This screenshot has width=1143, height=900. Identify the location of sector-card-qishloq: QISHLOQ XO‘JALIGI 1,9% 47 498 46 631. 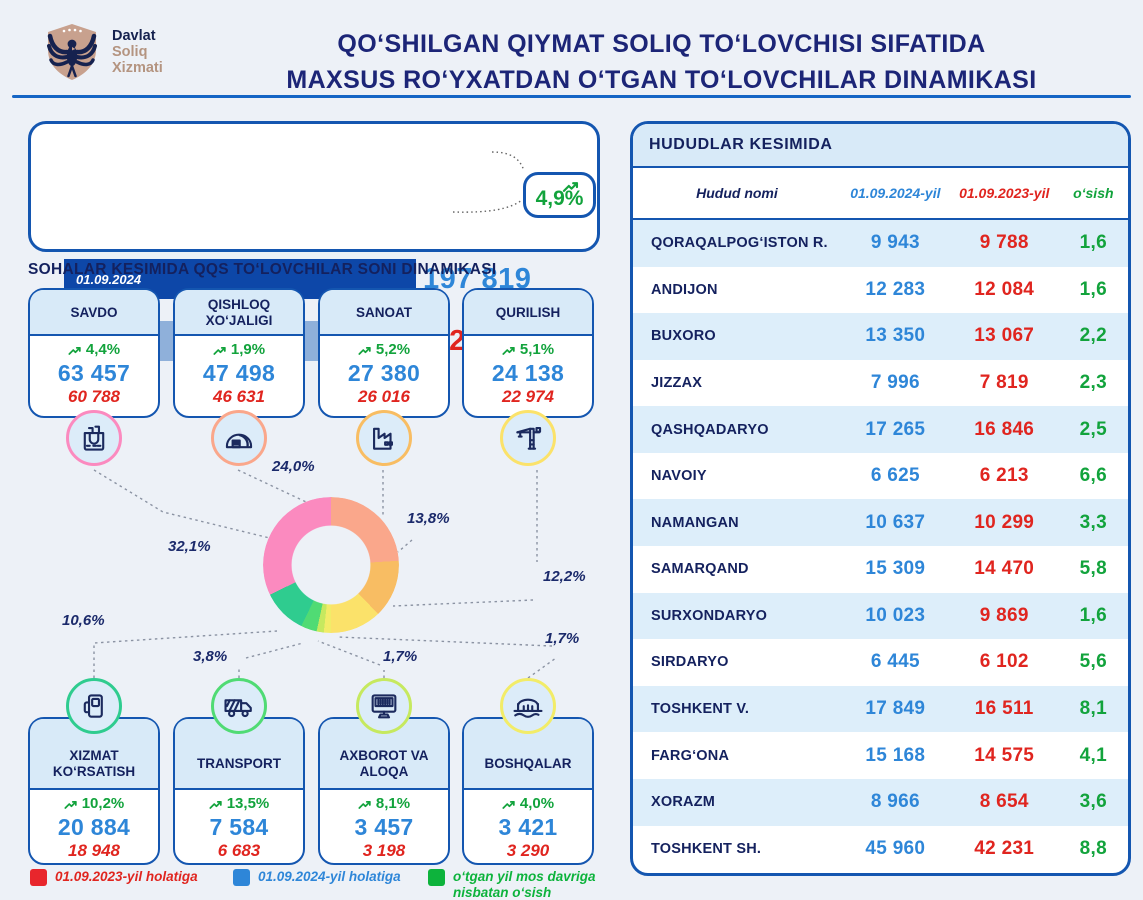
(239, 353).